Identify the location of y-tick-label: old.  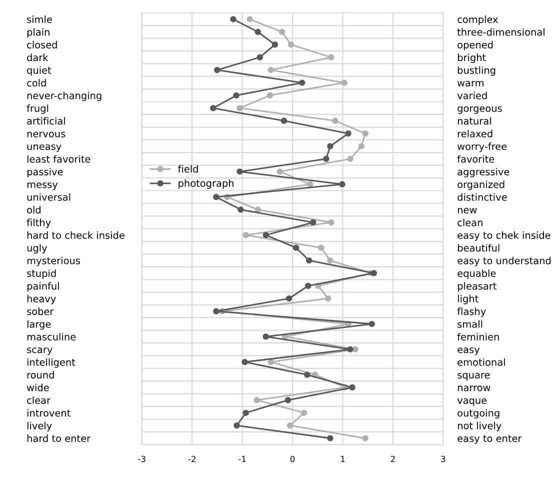
(33, 210).